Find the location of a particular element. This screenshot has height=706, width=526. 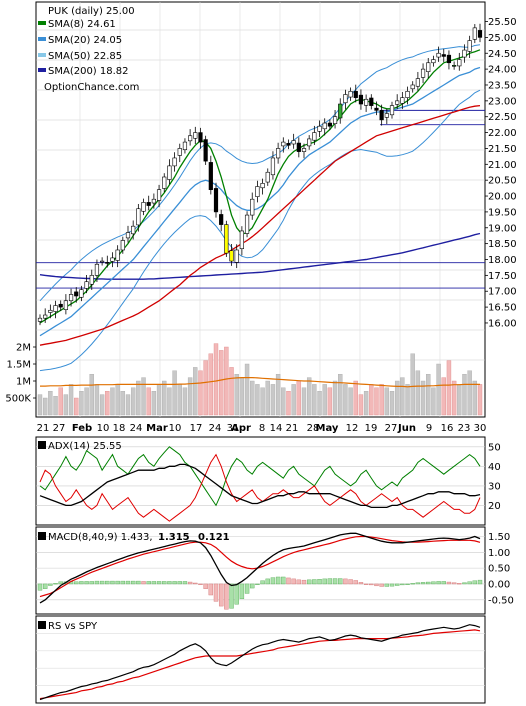

y-tick-label: 25.50 is located at coordinates (502, 22).